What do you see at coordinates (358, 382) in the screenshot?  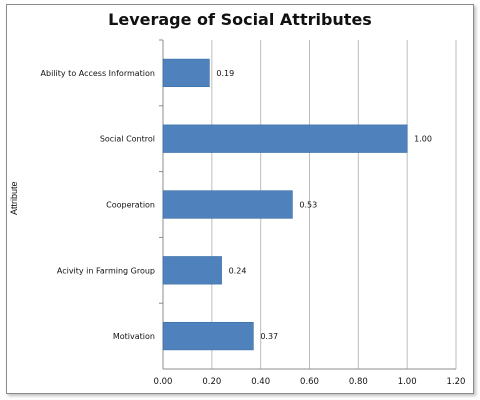 I see `x-tick-label: 0.80` at bounding box center [358, 382].